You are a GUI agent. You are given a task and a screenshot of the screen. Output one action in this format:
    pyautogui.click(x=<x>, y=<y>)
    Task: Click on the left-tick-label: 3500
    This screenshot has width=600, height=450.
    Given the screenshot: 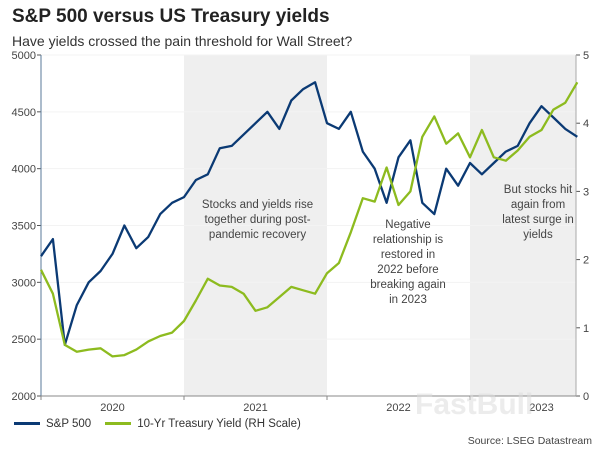 What is the action you would take?
    pyautogui.click(x=24, y=227)
    